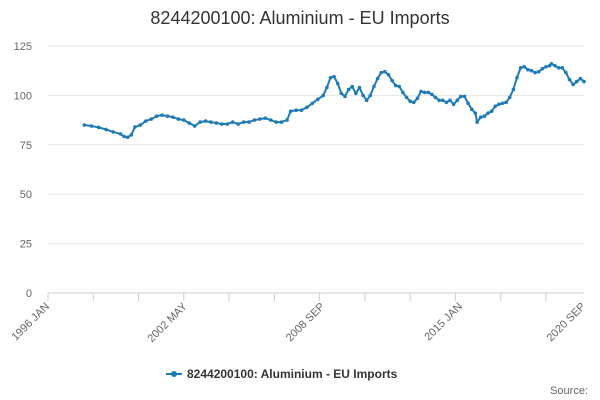  What do you see at coordinates (282, 374) in the screenshot?
I see `legend: 8244200100: Aluminium - EU Imports` at bounding box center [282, 374].